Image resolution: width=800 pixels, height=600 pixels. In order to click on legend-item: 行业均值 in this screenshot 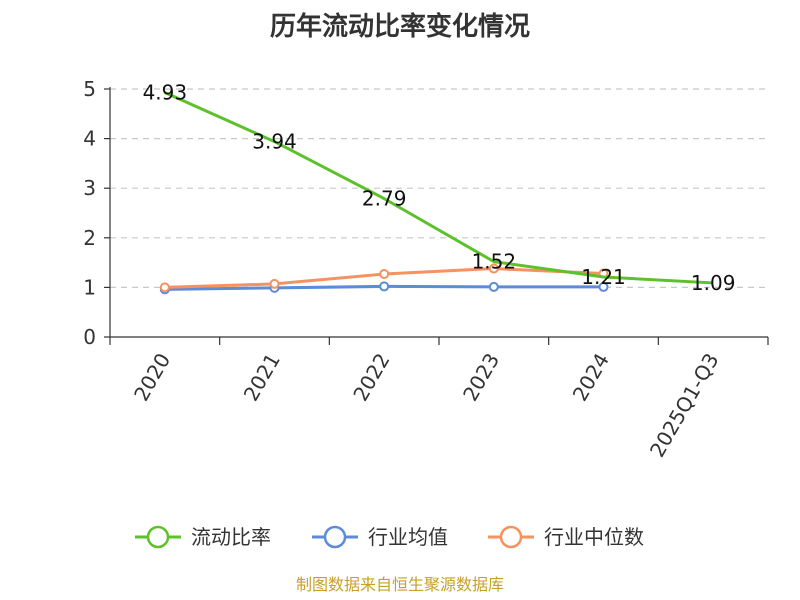, I will do `click(380, 537)`.